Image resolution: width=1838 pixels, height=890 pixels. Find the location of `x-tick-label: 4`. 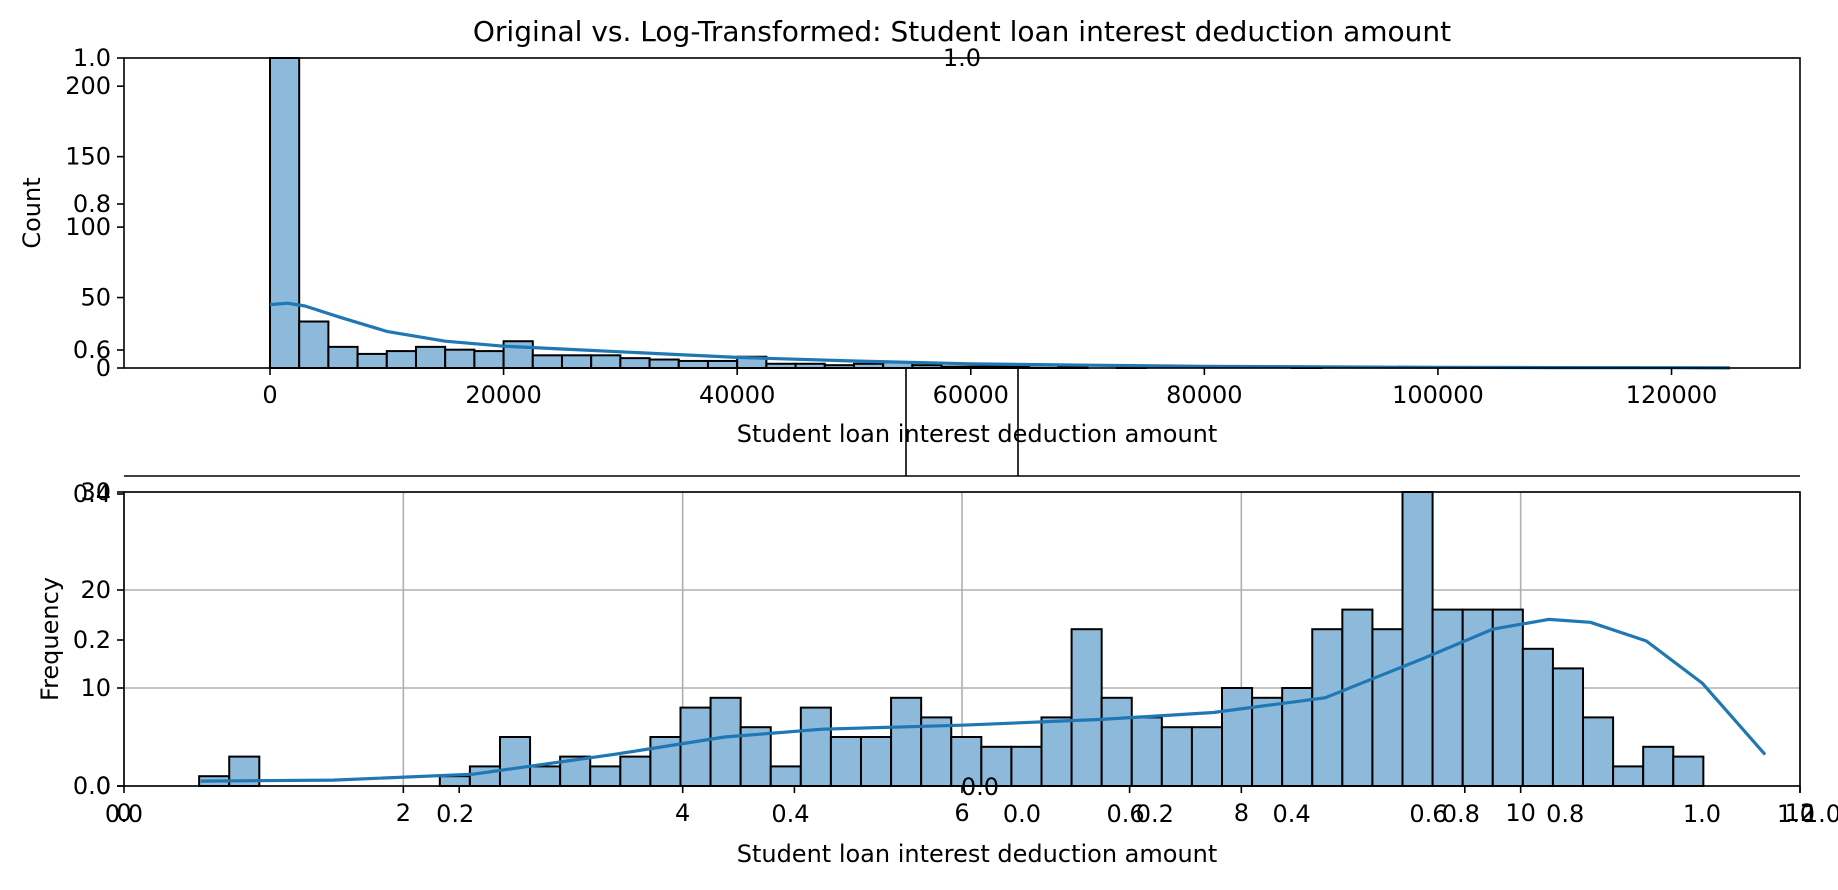

x-tick-label: 4 is located at coordinates (682, 813).